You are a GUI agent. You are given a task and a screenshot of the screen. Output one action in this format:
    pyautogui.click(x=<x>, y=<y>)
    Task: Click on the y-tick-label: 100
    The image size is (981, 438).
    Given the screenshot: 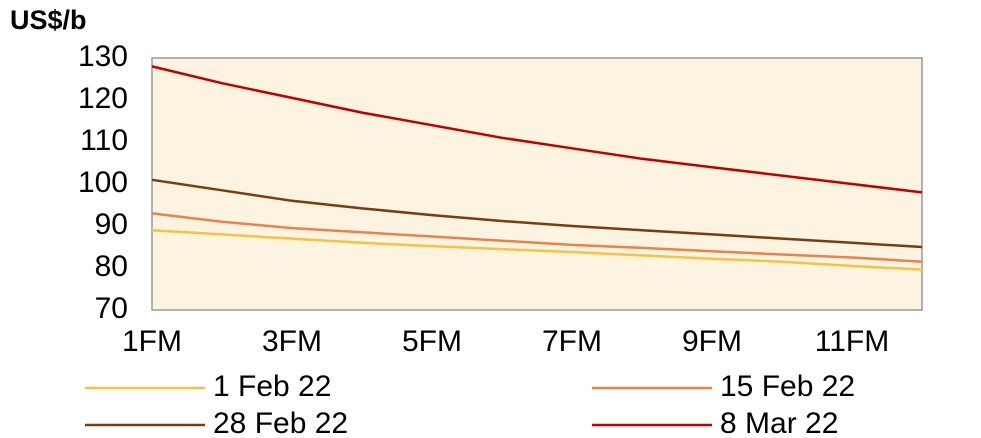 What is the action you would take?
    pyautogui.click(x=103, y=182)
    